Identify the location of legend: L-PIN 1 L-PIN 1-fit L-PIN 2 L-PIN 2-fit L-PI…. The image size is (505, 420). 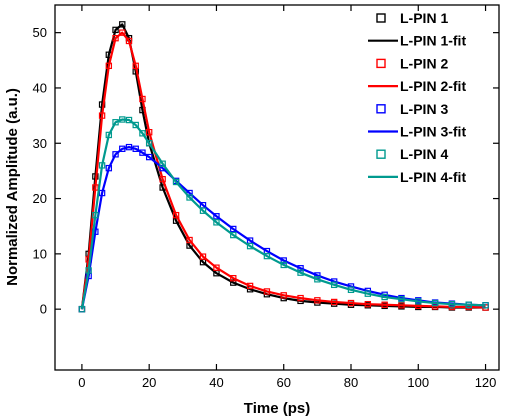
(417, 97).